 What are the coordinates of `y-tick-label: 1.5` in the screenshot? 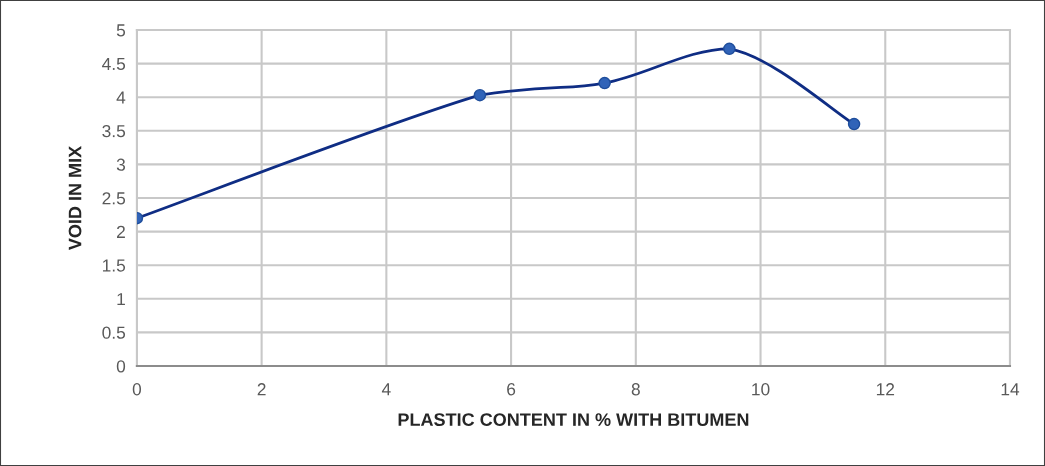 It's located at (114, 265).